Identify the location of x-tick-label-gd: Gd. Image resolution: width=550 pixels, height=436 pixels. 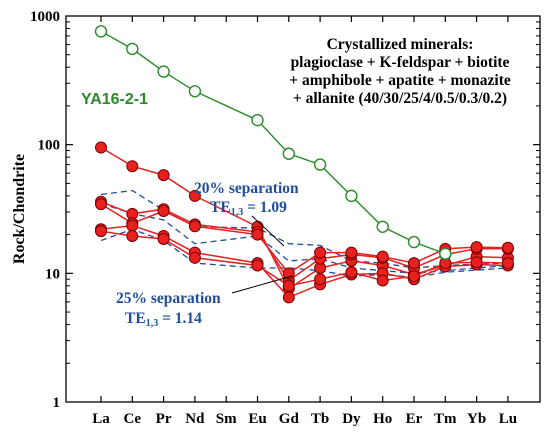
(289, 419).